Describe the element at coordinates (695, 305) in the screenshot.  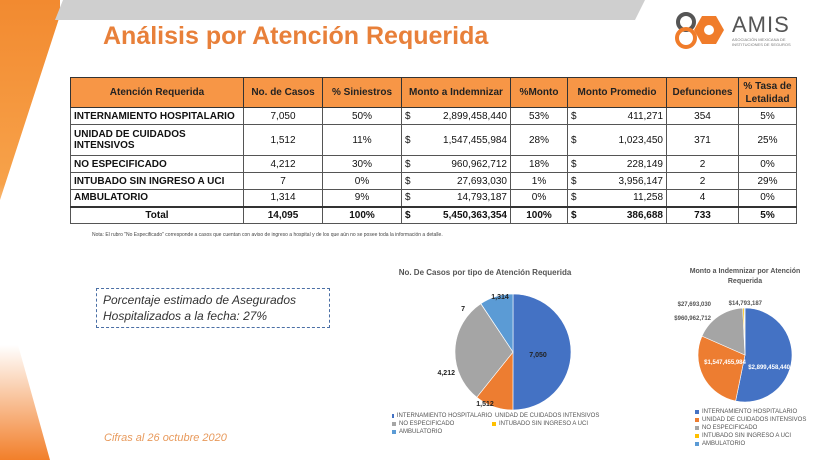
I see `pie-data-label: $27,693,030` at that location.